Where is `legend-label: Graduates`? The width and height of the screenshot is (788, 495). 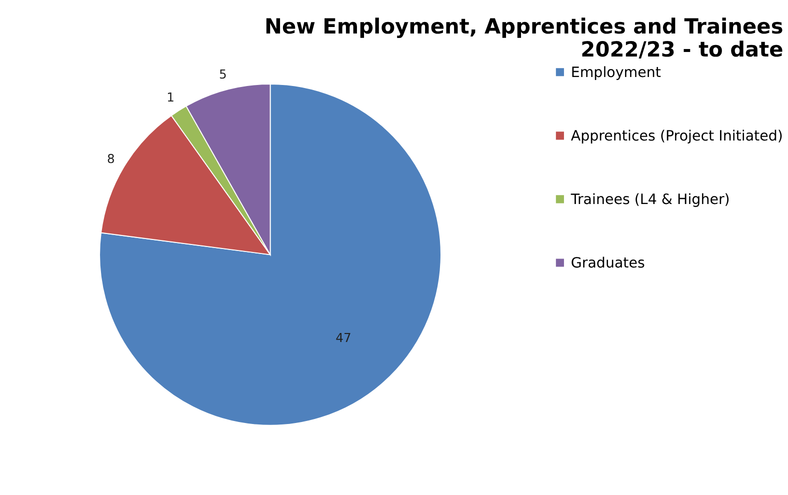
legend-label: Graduates is located at coordinates (607, 263).